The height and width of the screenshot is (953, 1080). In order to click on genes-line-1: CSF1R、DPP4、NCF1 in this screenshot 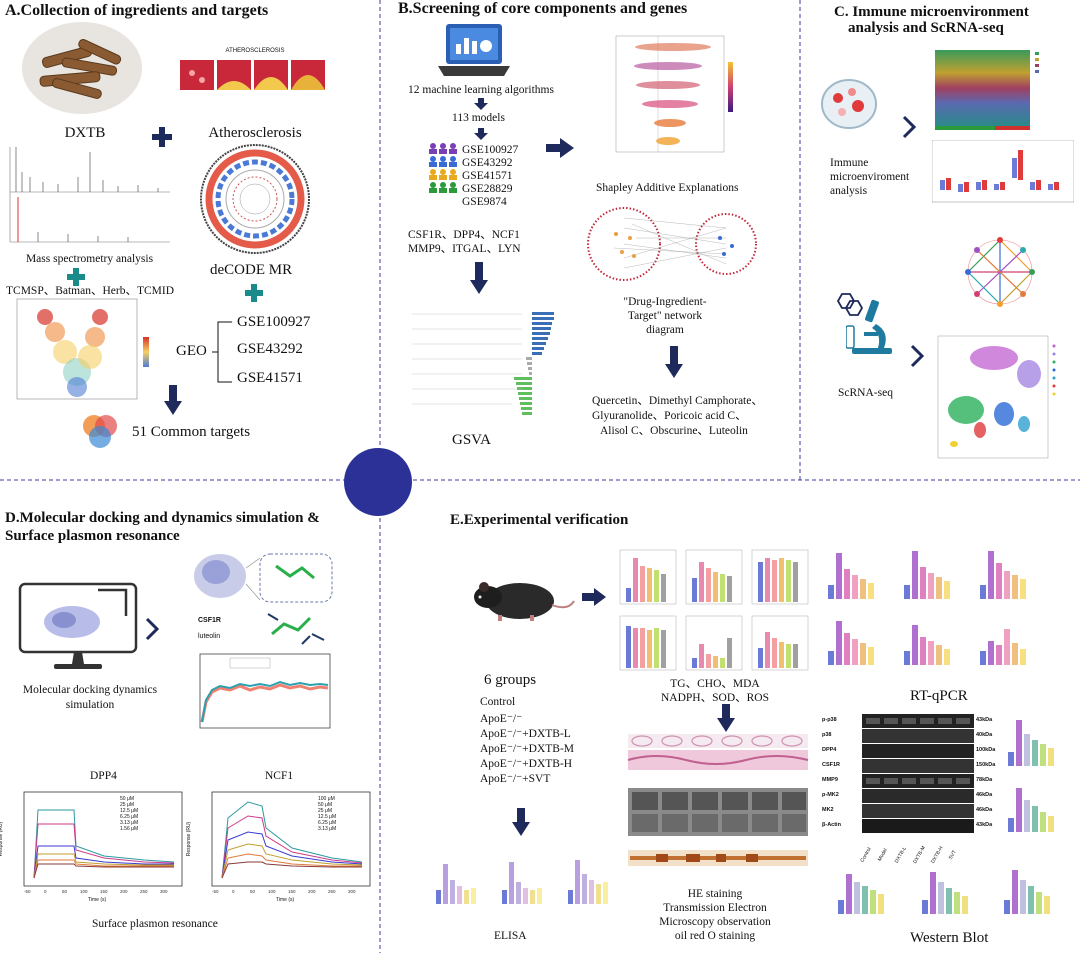, I will do `click(464, 235)`.